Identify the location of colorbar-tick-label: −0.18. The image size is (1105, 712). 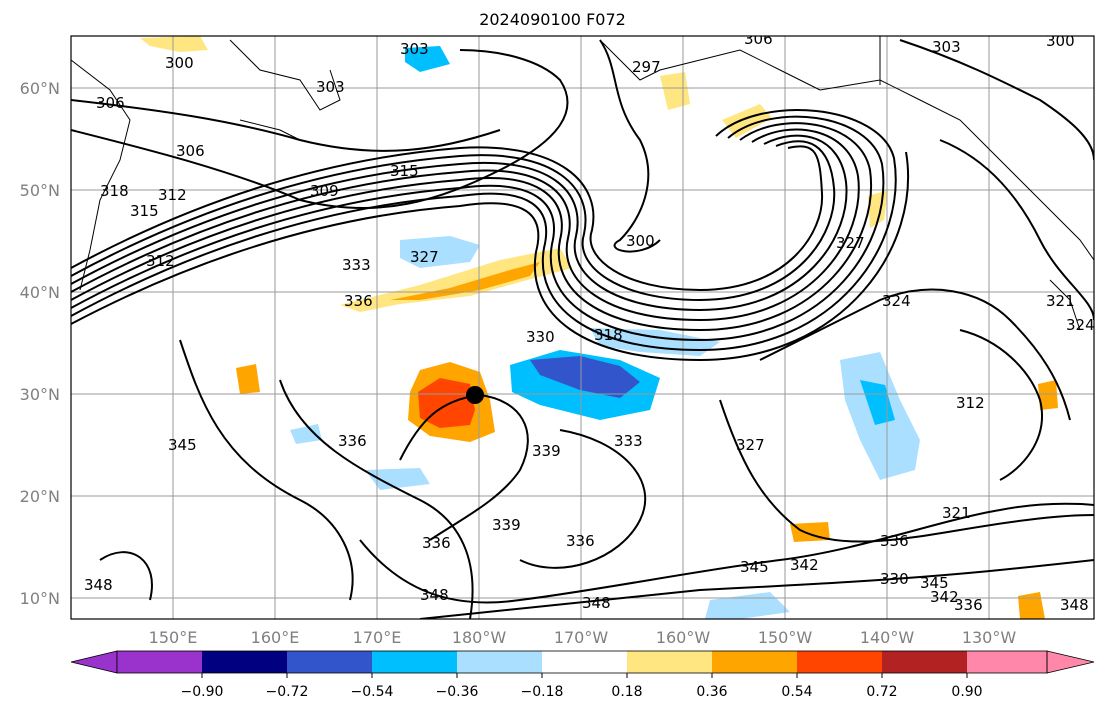
(542, 692).